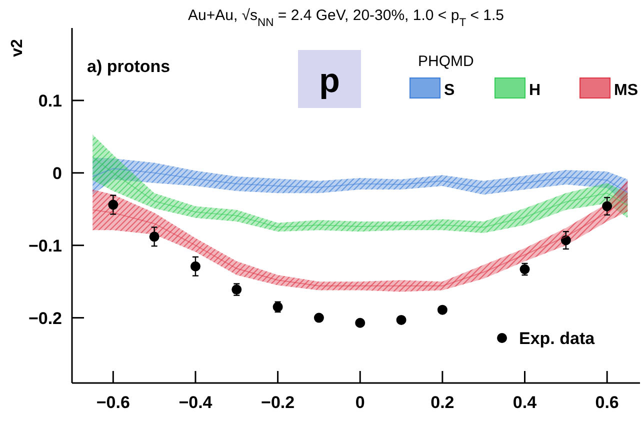 Image resolution: width=642 pixels, height=427 pixels. Describe the element at coordinates (525, 402) in the screenshot. I see `x-tick-label: 0.4` at that location.